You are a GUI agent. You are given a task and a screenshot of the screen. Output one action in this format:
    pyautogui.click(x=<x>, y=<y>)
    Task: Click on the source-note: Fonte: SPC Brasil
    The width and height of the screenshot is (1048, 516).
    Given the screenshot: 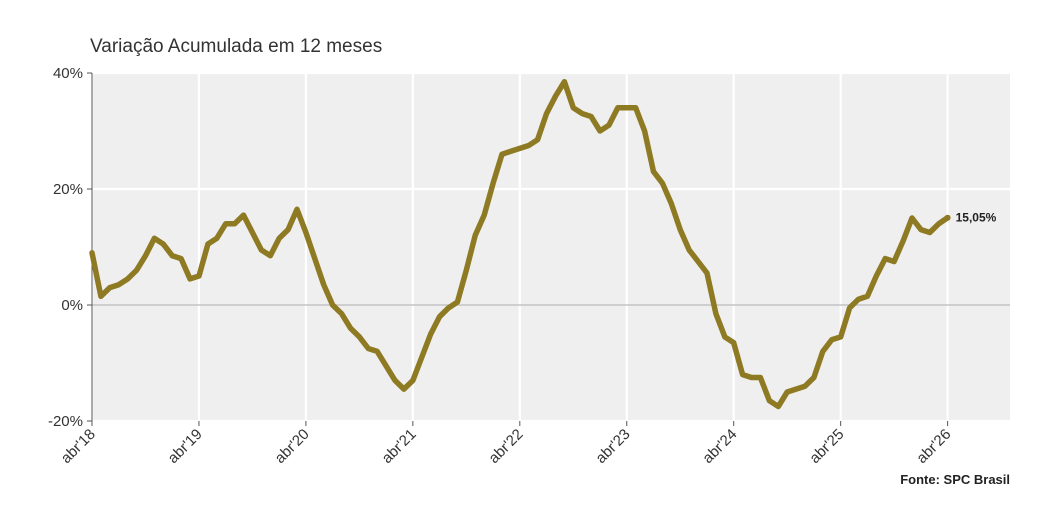 What is the action you would take?
    pyautogui.click(x=955, y=479)
    